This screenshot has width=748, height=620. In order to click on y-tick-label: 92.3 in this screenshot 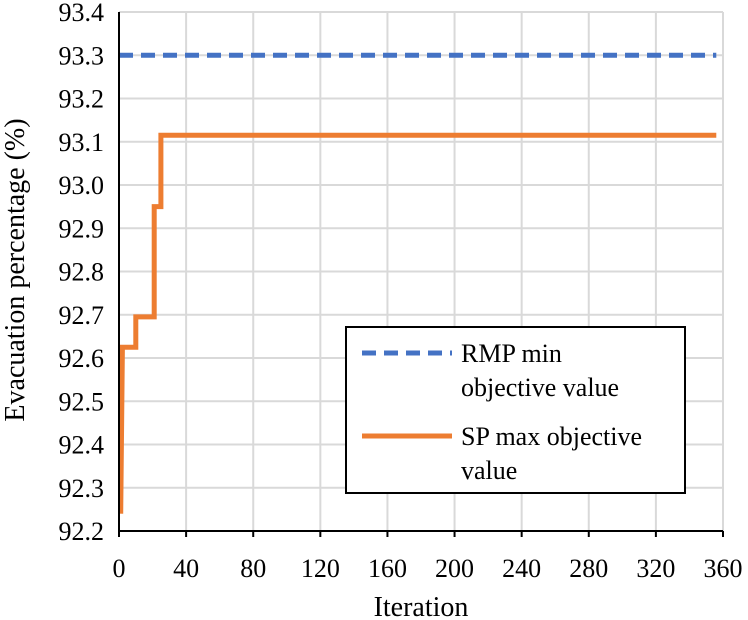, I will do `click(82, 488)`.